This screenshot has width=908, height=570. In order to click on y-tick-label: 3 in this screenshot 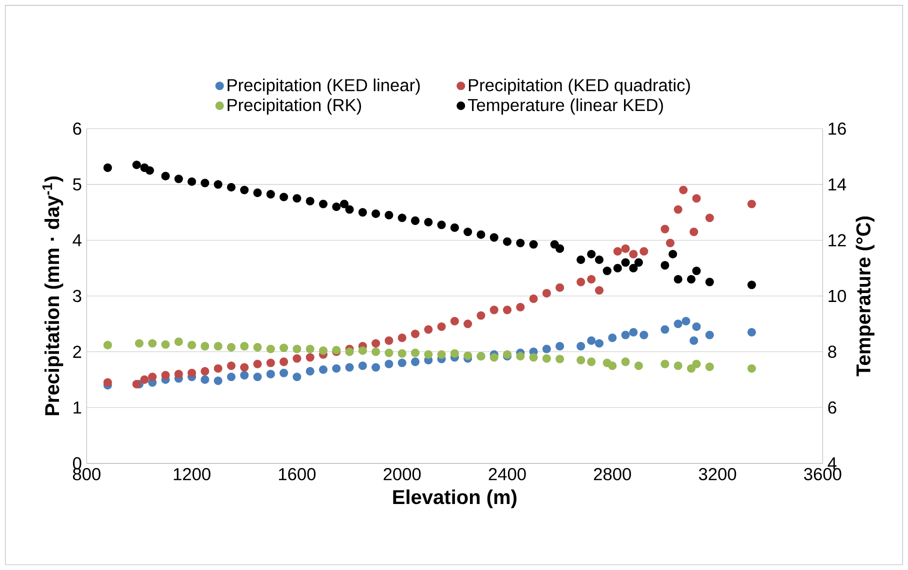, I will do `click(77, 296)`.